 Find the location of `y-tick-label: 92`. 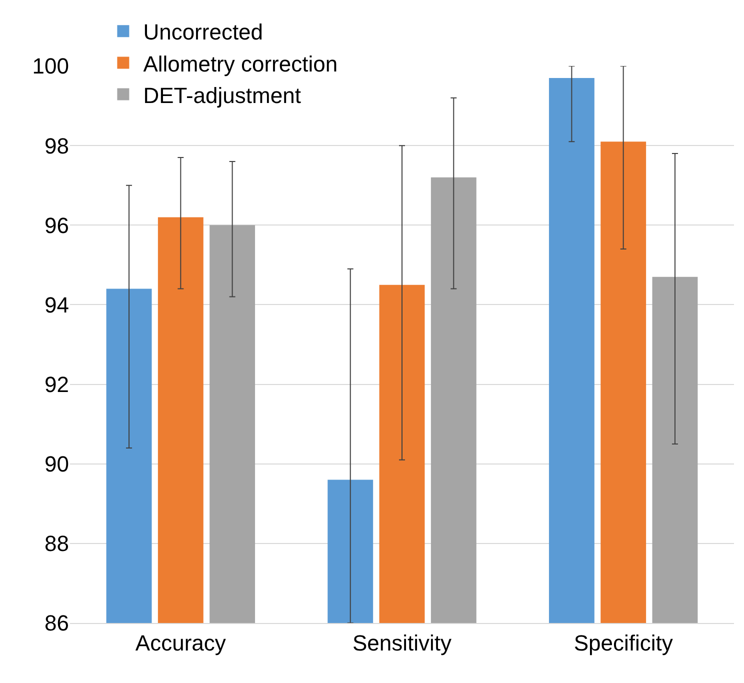

y-tick-label: 92 is located at coordinates (56, 384).